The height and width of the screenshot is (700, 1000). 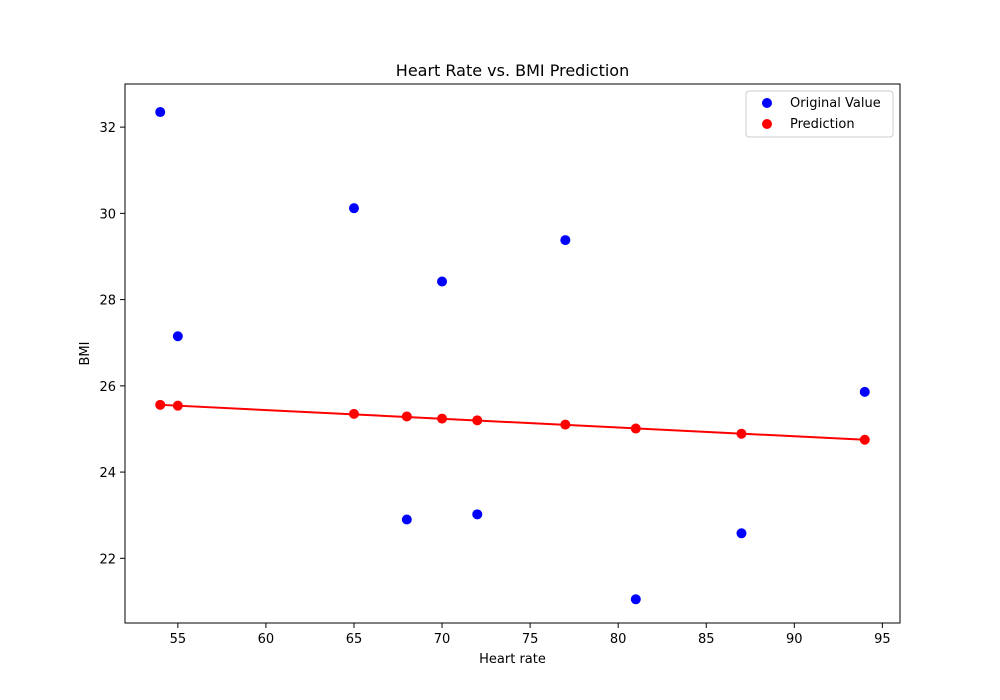 I want to click on legend-marker-prediction, so click(x=767, y=124).